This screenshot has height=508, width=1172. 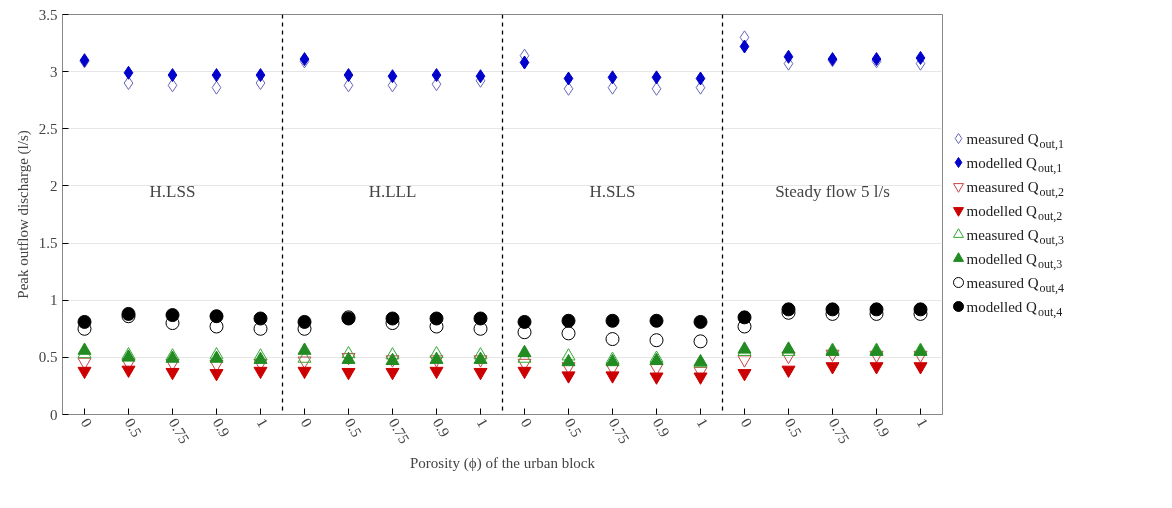 I want to click on annotation: Steady flow 5 l/s, so click(x=832, y=192).